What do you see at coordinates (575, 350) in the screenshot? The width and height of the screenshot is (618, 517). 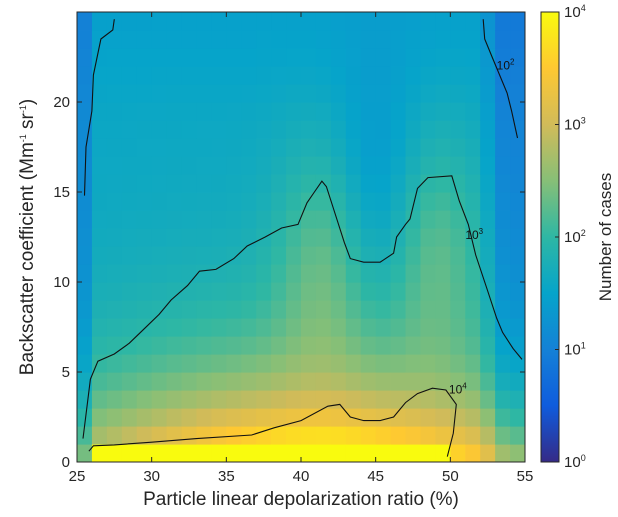 I see `colorbar-tick-label: 10¹` at bounding box center [575, 350].